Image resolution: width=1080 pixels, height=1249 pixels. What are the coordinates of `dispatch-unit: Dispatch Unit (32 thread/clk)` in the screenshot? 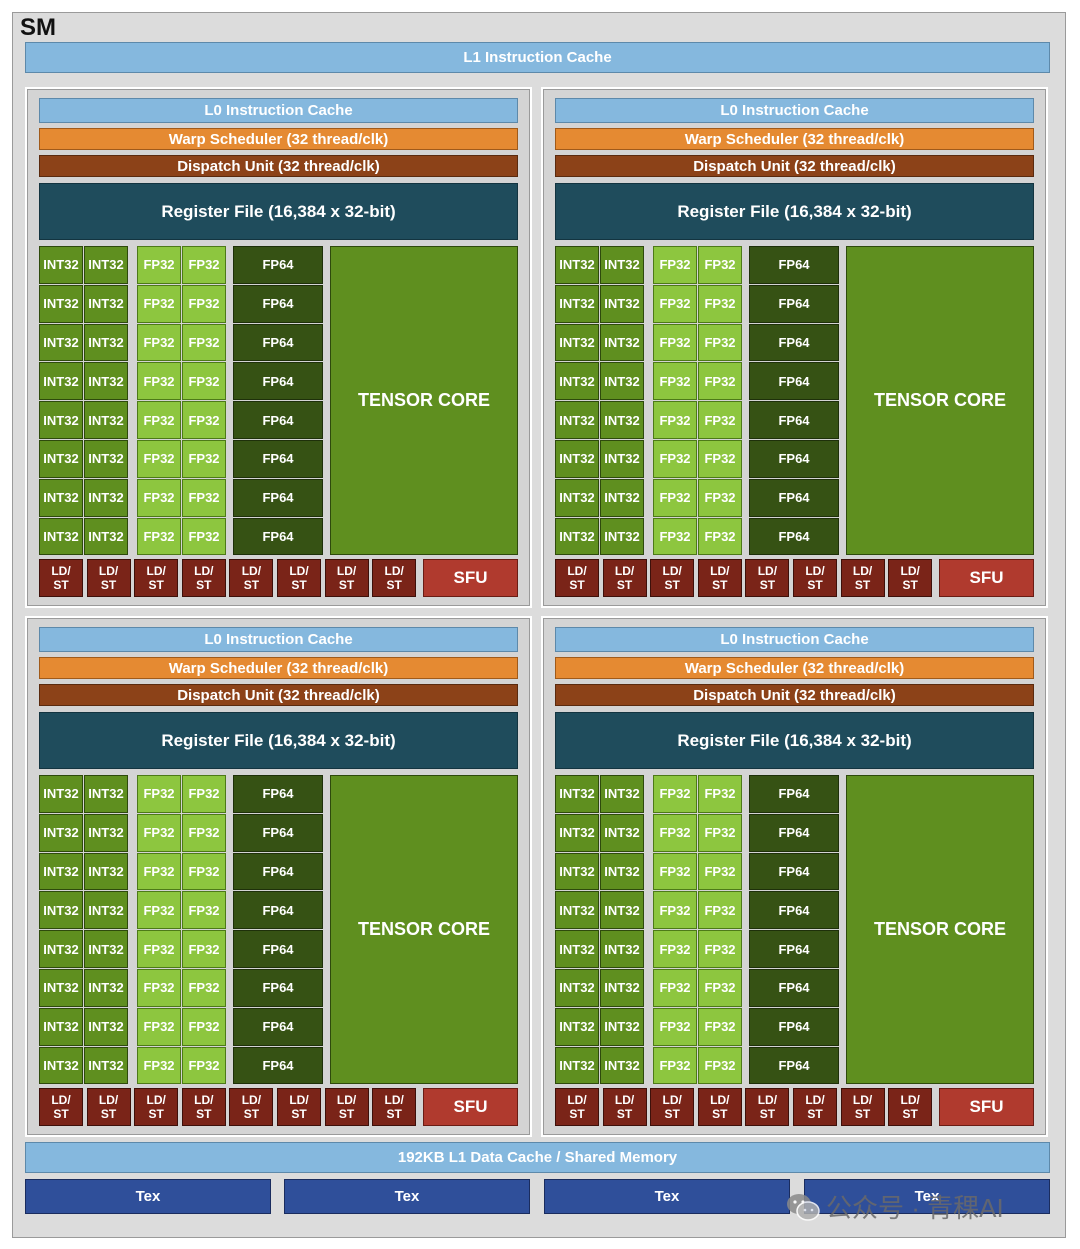 It's located at (278, 166).